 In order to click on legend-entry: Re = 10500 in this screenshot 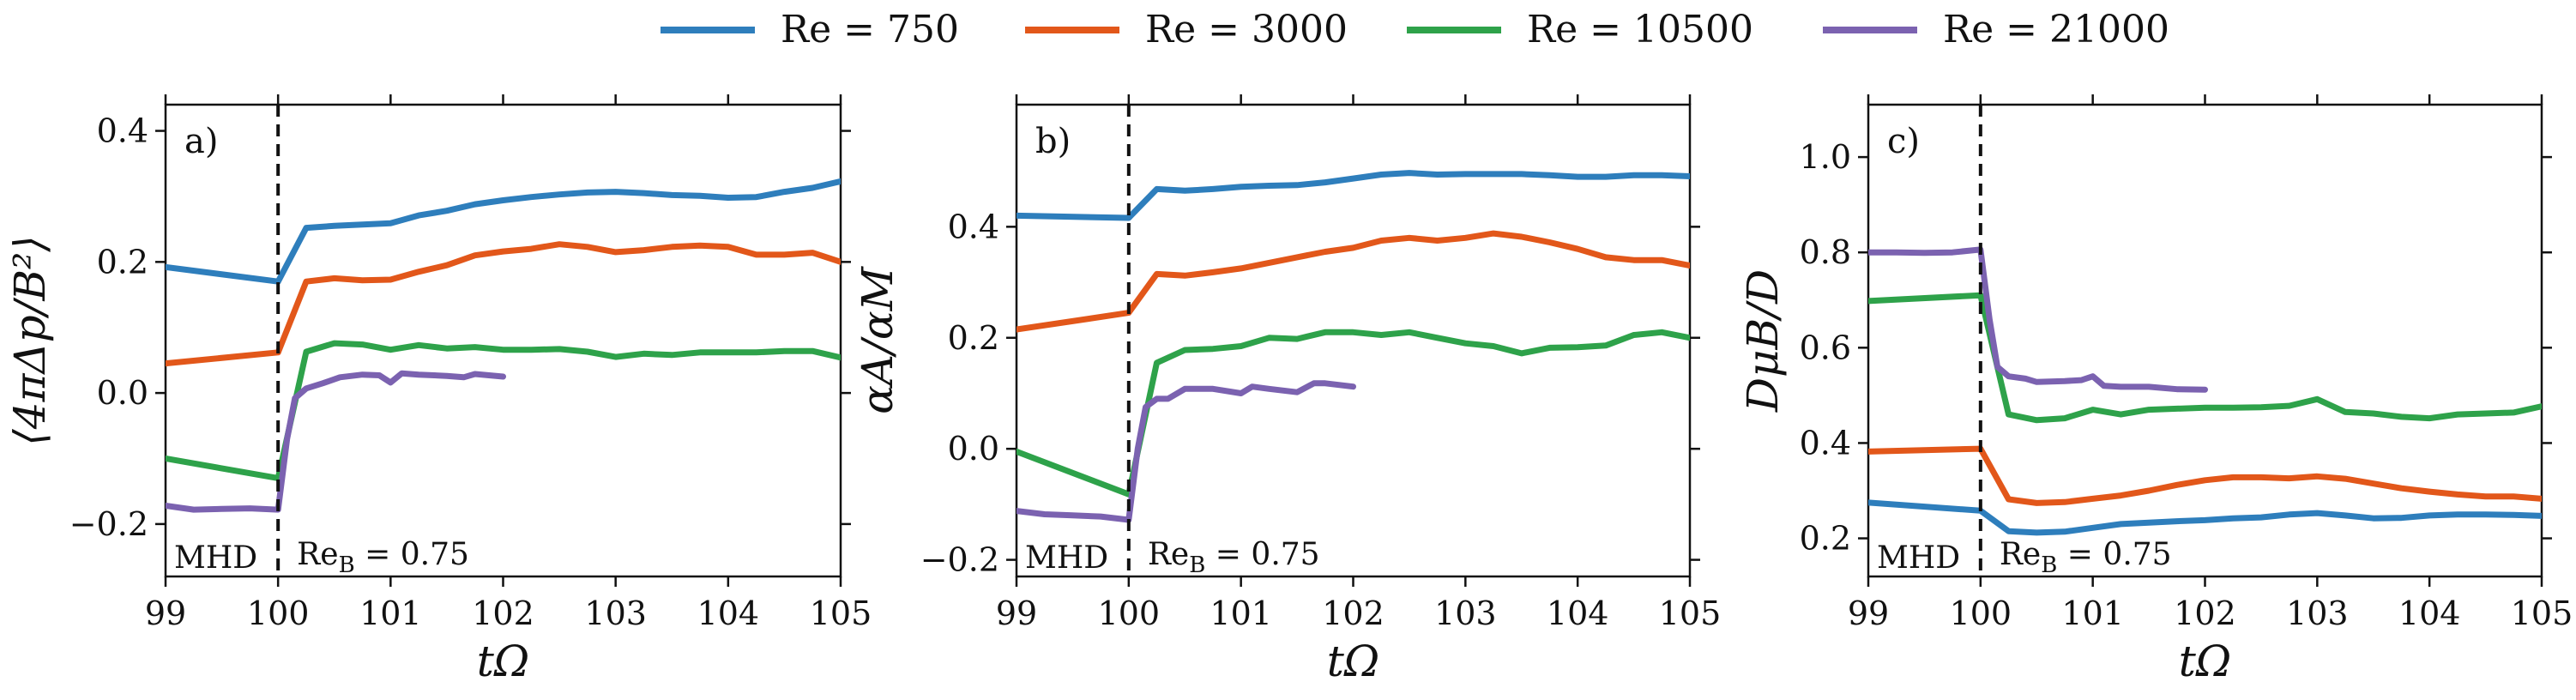, I will do `click(1580, 29)`.